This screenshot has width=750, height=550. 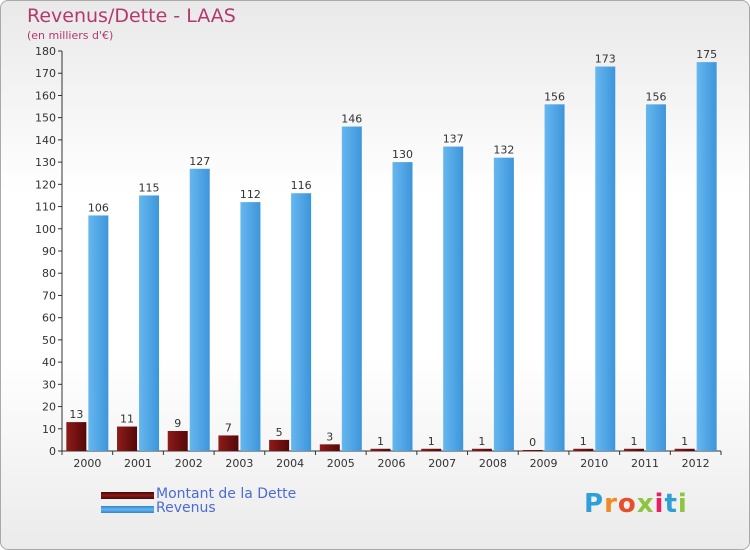 I want to click on data-label-revenue: 116, so click(x=301, y=185).